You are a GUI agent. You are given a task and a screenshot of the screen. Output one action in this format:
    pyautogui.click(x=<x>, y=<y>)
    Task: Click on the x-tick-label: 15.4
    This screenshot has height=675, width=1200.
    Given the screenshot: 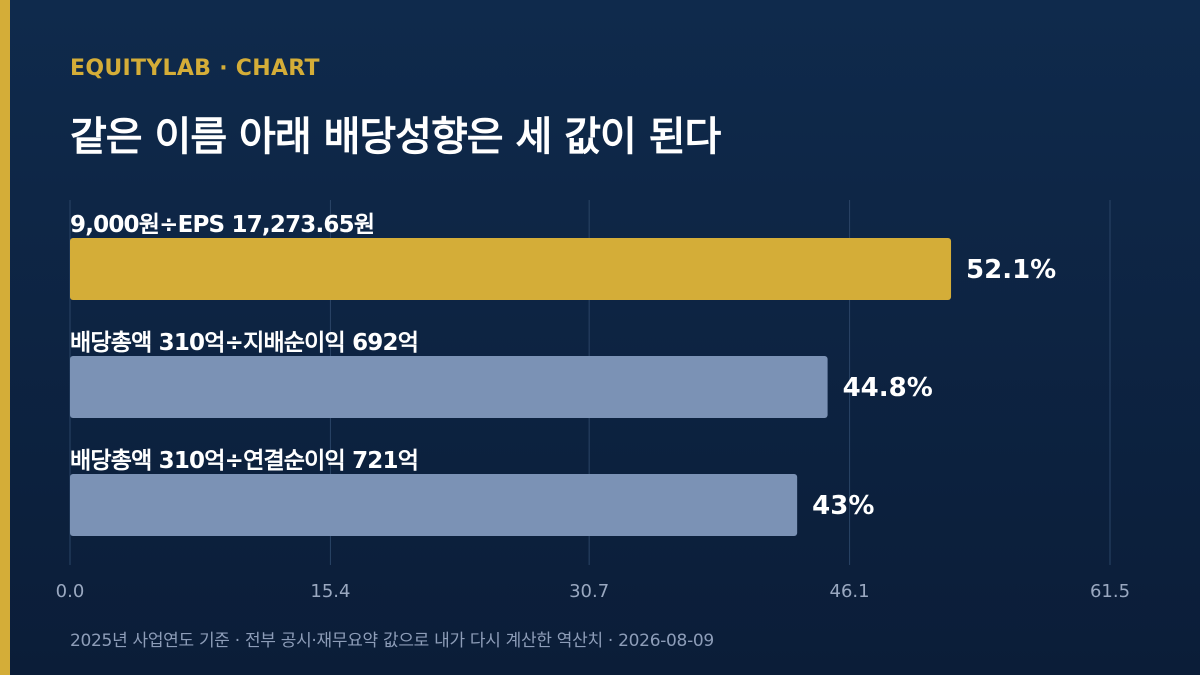 What is the action you would take?
    pyautogui.click(x=330, y=591)
    